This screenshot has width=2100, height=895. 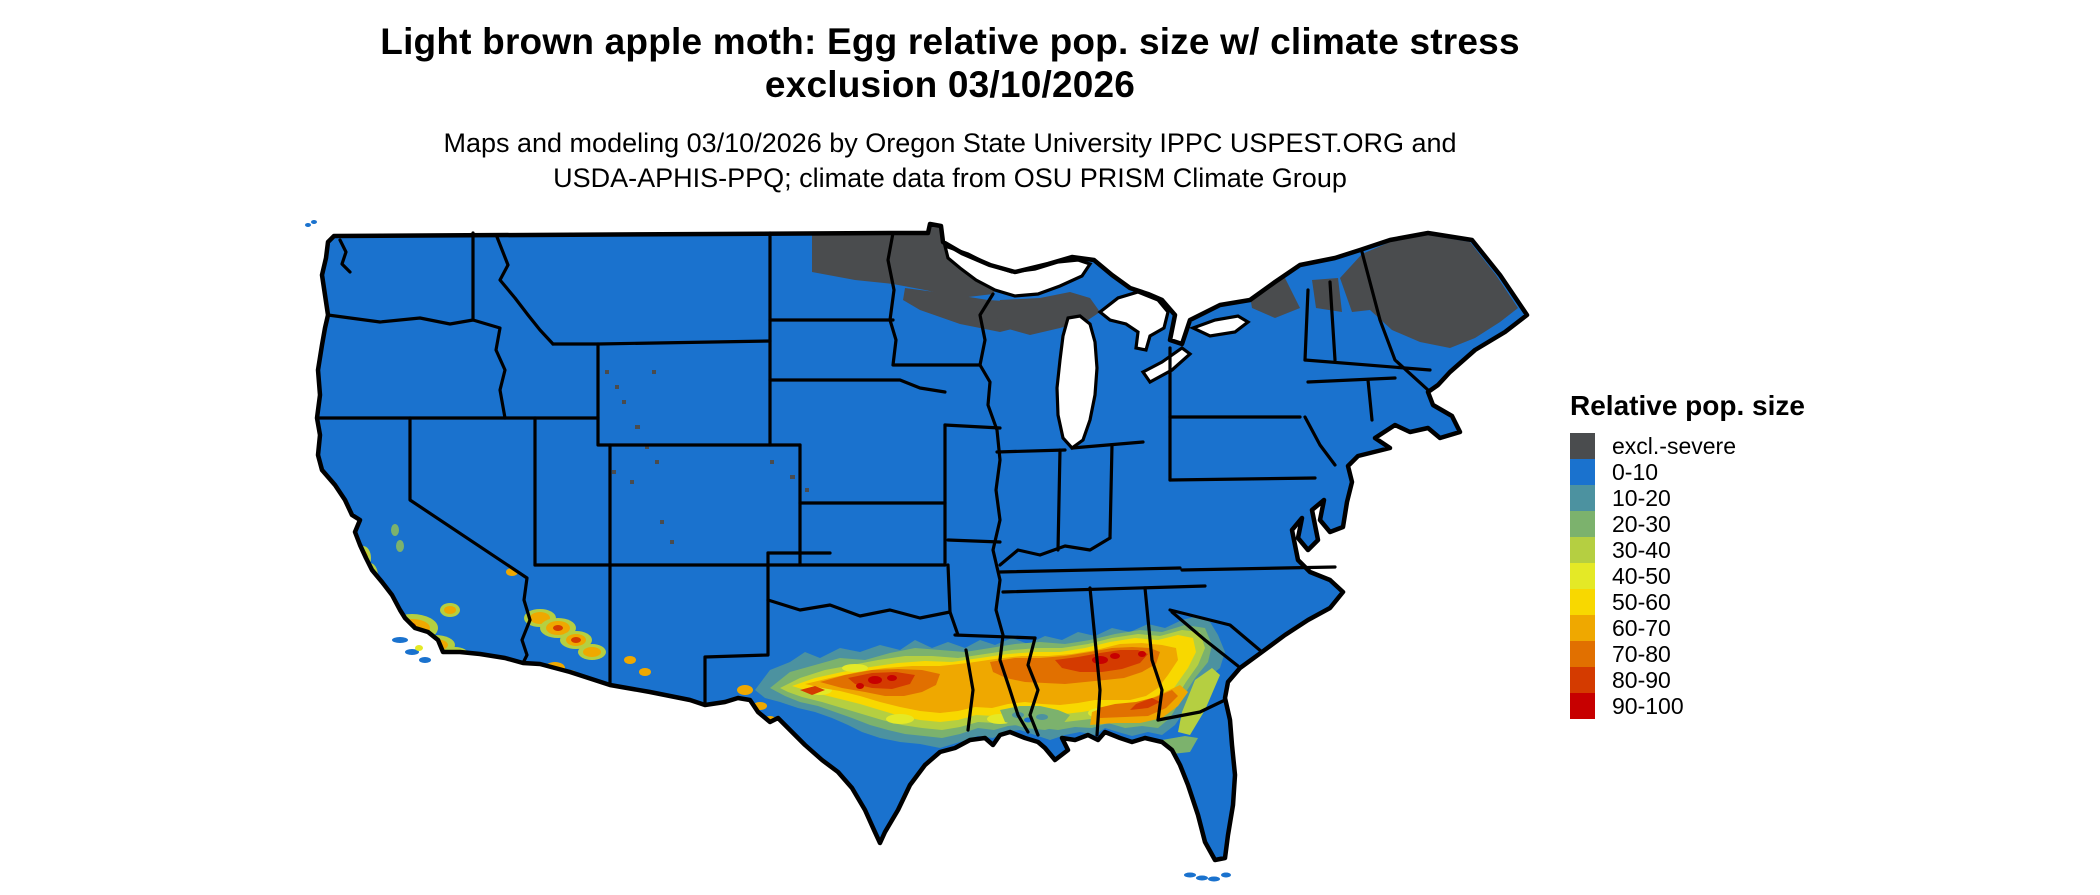 What do you see at coordinates (1641, 575) in the screenshot?
I see `legend-label: 40-50` at bounding box center [1641, 575].